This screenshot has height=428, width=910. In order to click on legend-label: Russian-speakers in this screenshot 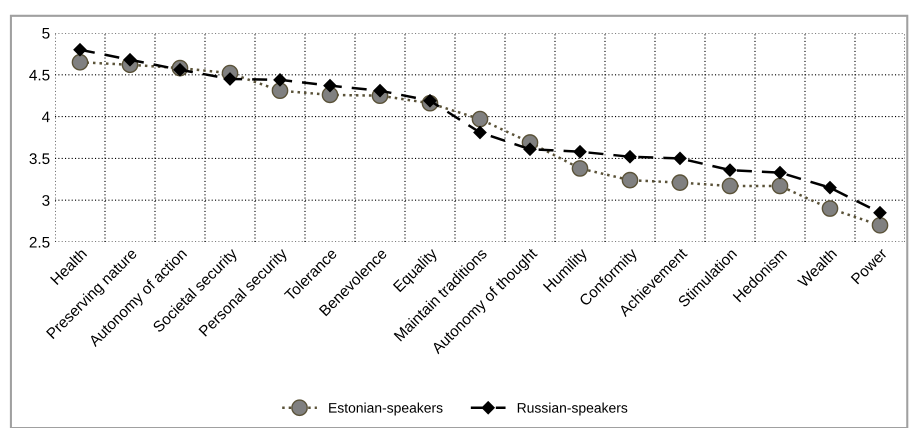, I will do `click(573, 409)`.